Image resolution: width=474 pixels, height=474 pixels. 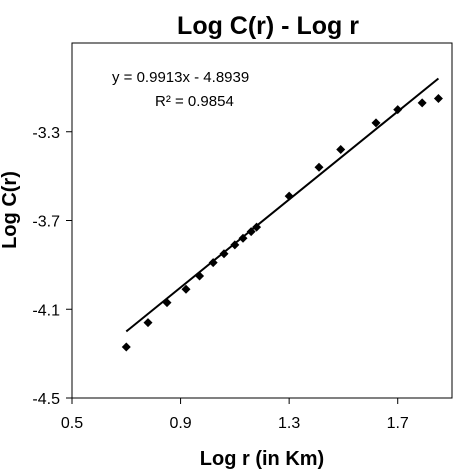 What do you see at coordinates (180, 77) in the screenshot?
I see `trendline-equation: y = 0.9913x - 4.8939` at bounding box center [180, 77].